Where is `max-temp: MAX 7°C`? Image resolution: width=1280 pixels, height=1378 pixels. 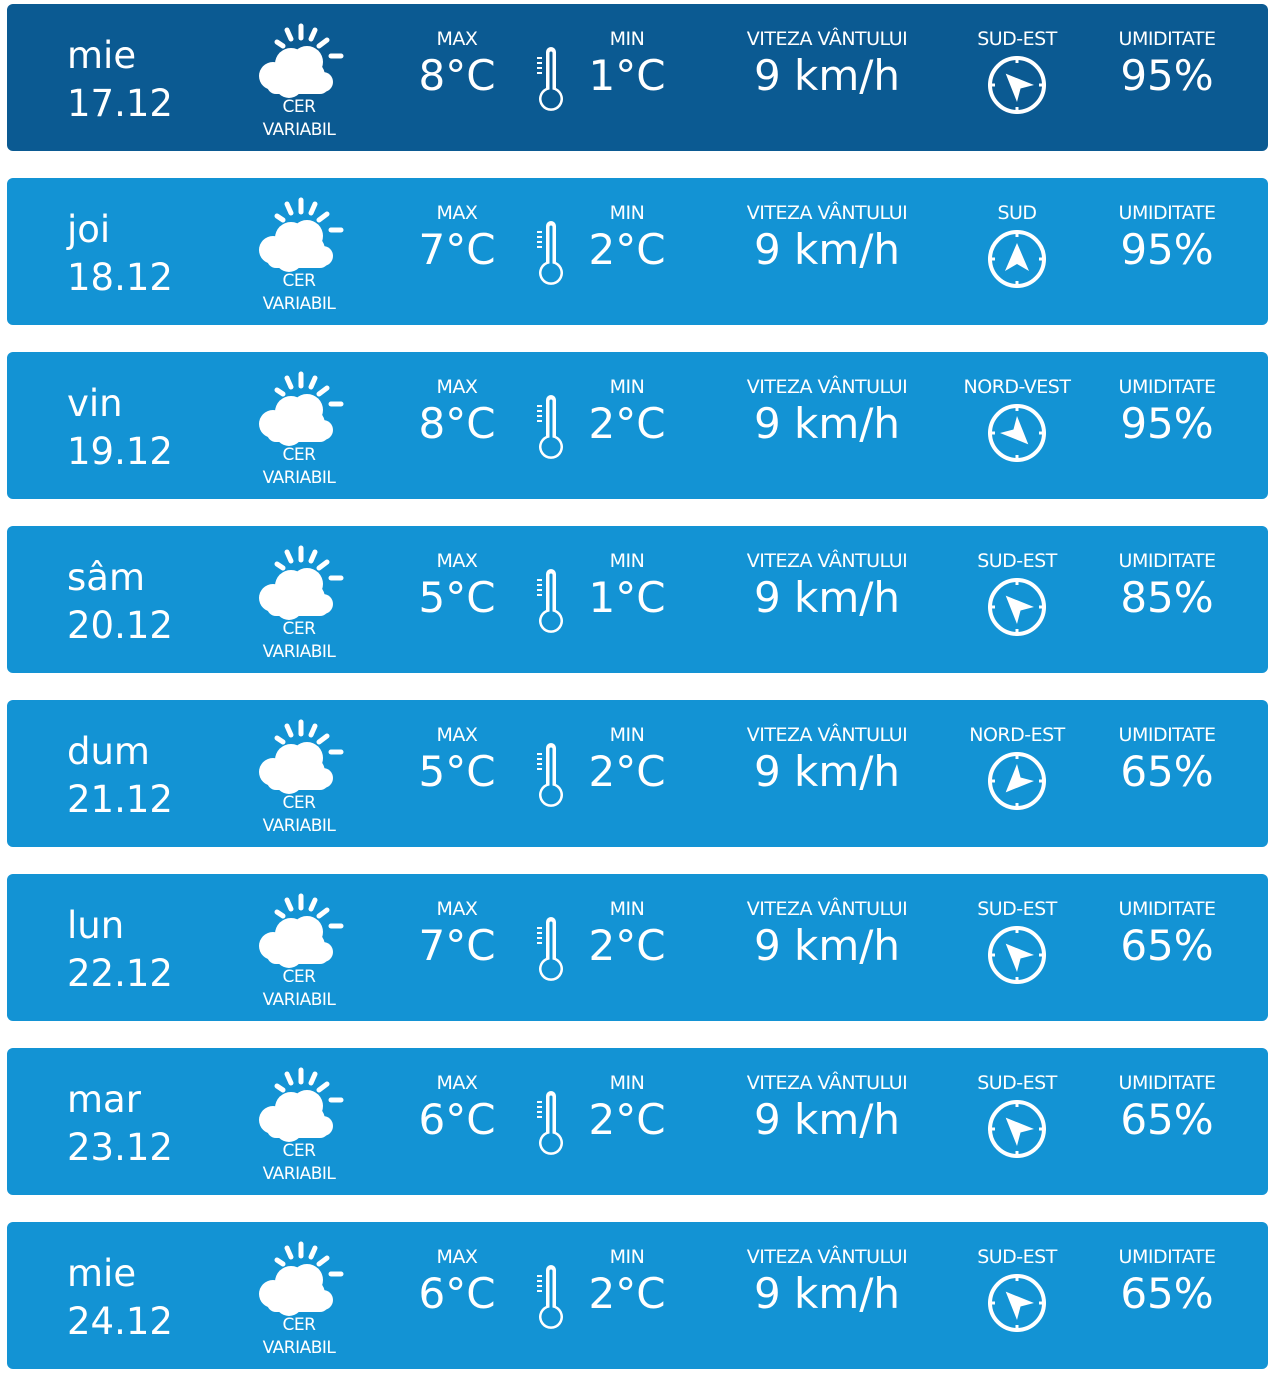 max-temp: MAX 7°C is located at coordinates (457, 935).